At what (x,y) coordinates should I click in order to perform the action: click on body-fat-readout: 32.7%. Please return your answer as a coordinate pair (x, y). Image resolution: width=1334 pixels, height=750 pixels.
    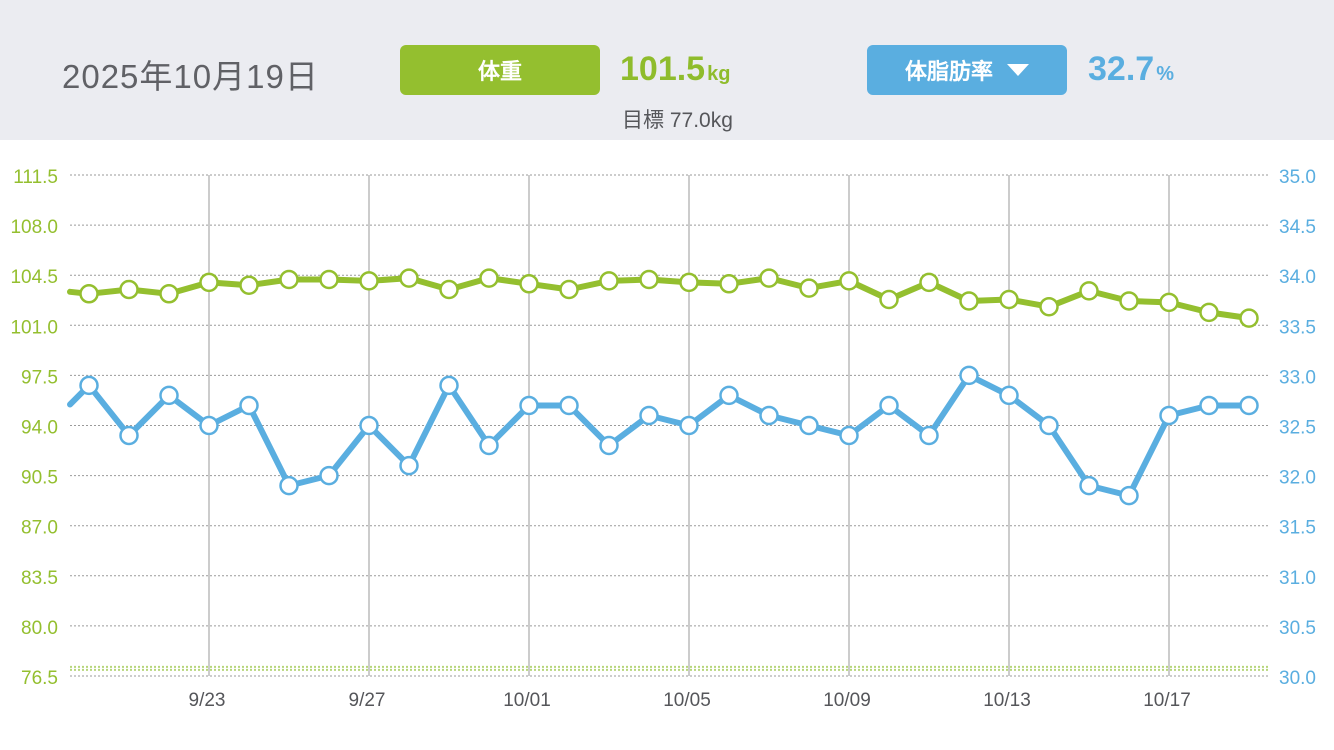
    Looking at the image, I should click on (1131, 69).